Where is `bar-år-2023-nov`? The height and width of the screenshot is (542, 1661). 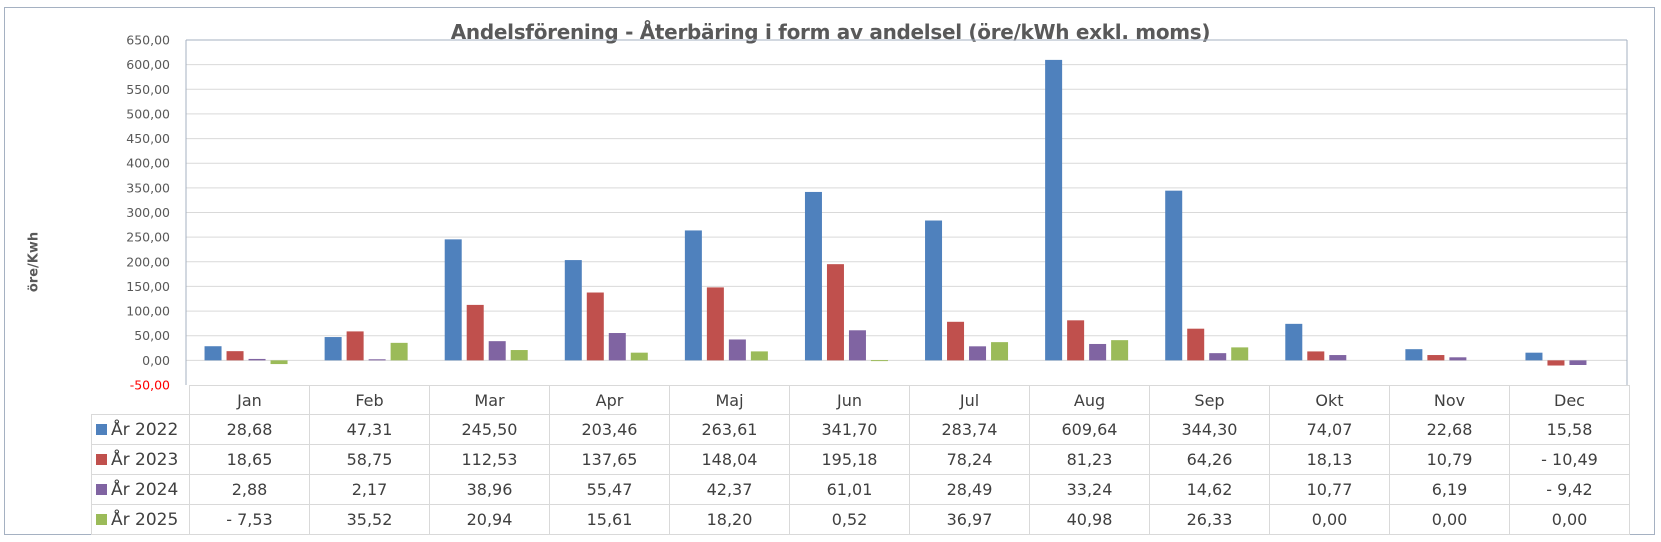
bar-år-2023-nov is located at coordinates (1436, 358).